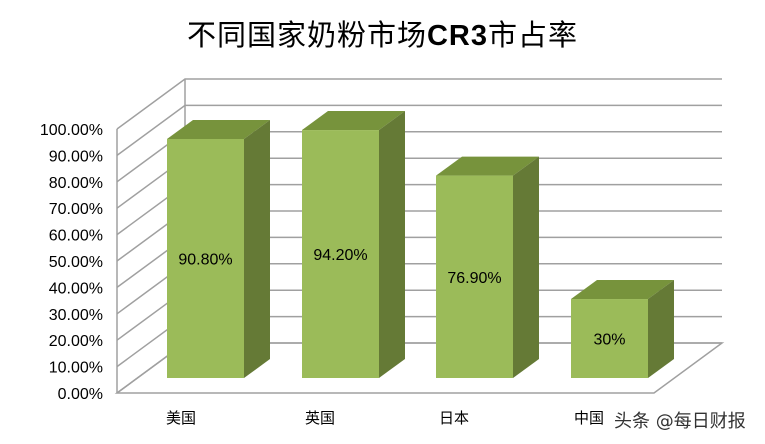  Describe the element at coordinates (320, 418) in the screenshot. I see `x-tick-label: 英国` at that location.